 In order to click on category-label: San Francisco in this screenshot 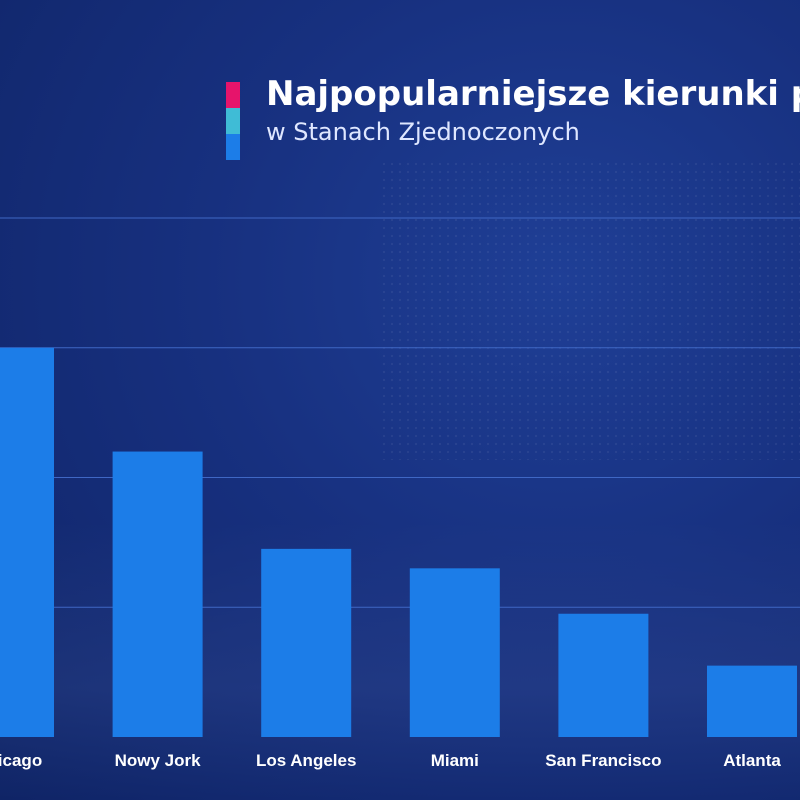, I will do `click(603, 760)`.